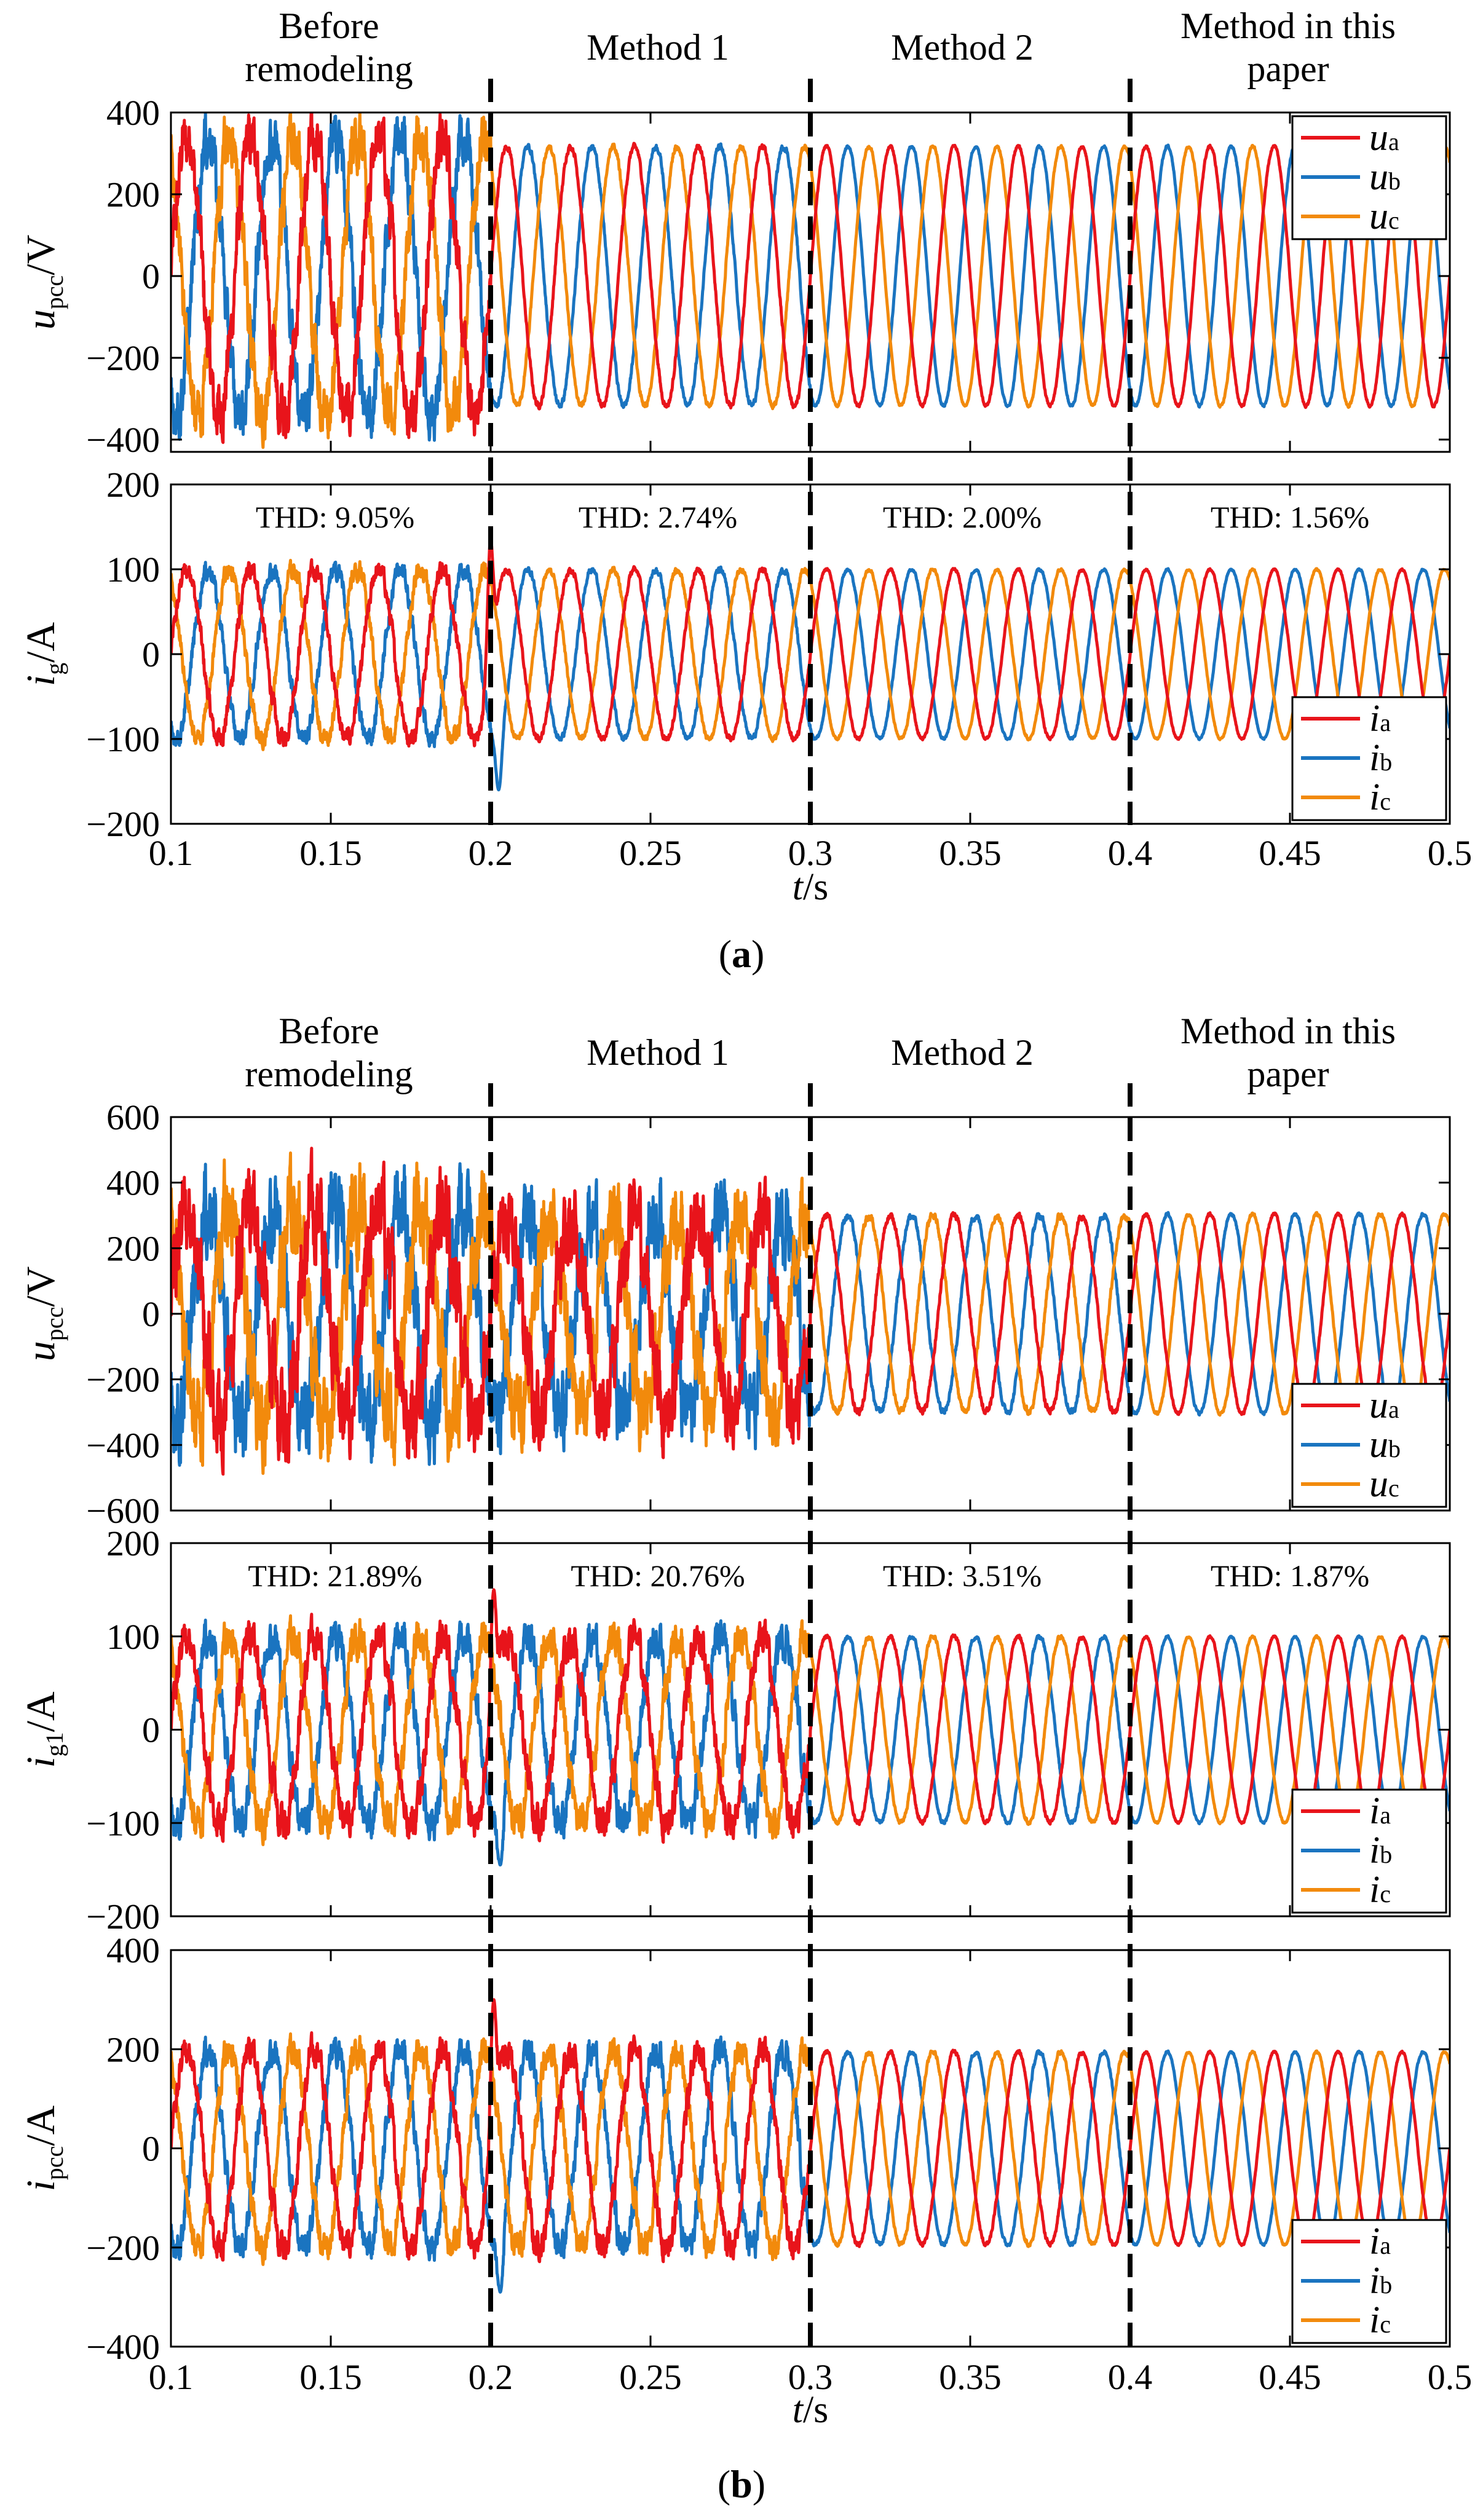  I want to click on y-label-symbol: u, so click(40, 320).